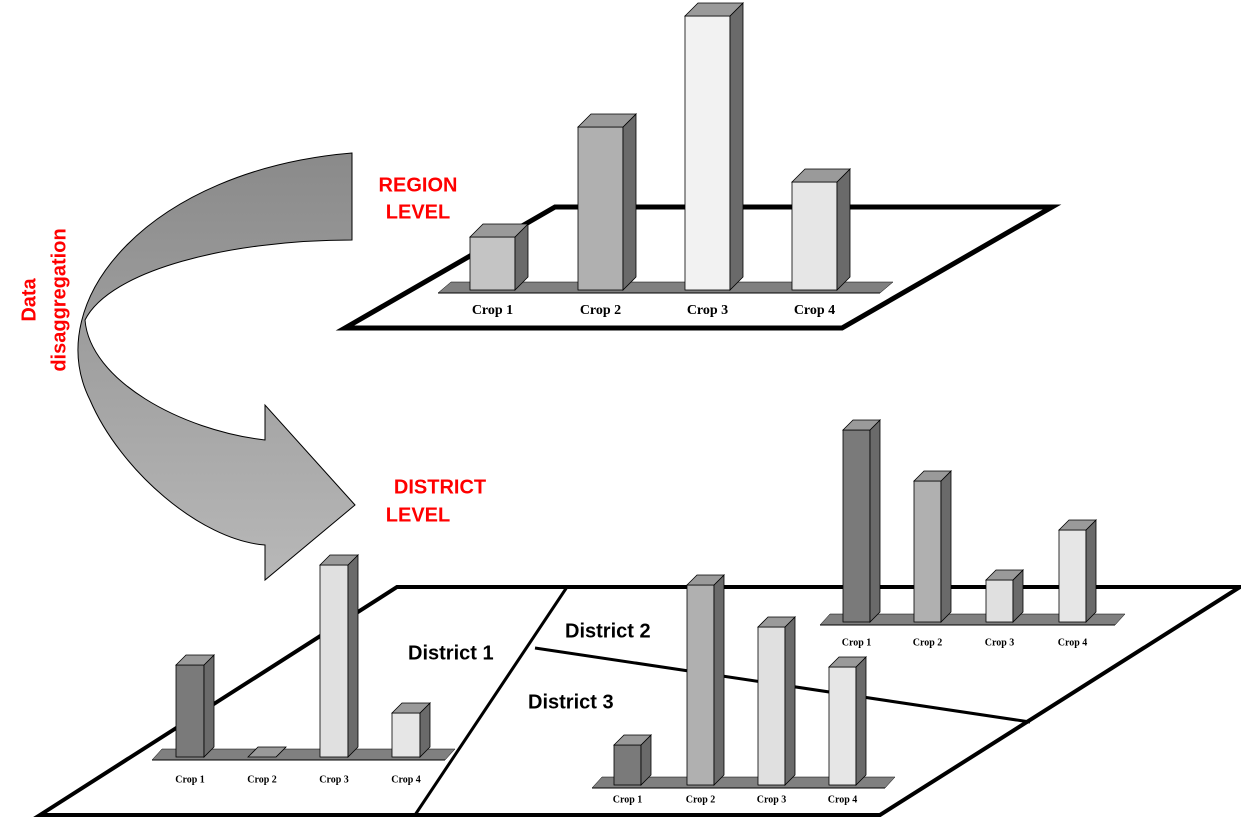  I want to click on region-label: LEVEL, so click(418, 212).